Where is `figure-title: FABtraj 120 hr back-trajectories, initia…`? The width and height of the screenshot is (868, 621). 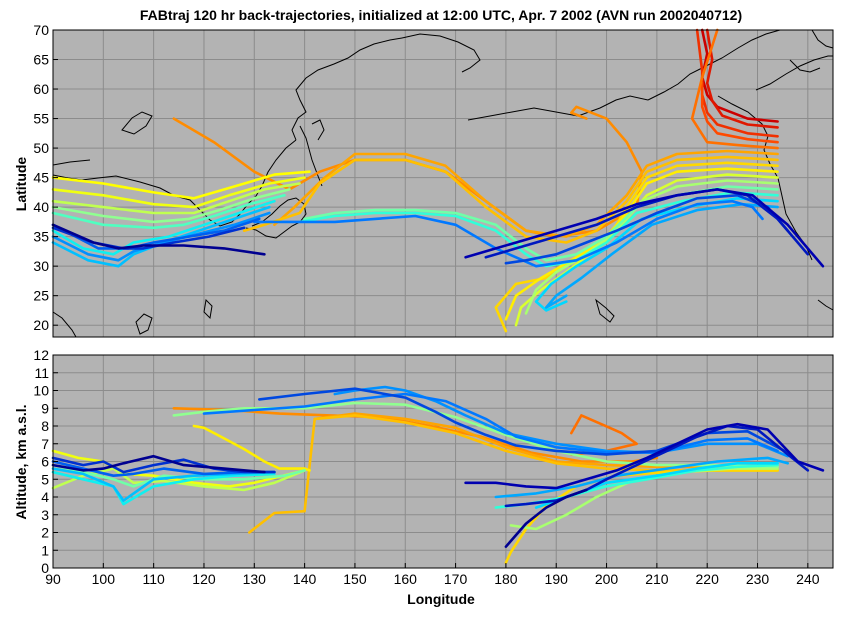 figure-title: FABtraj 120 hr back-trajectories, initia… is located at coordinates (441, 15).